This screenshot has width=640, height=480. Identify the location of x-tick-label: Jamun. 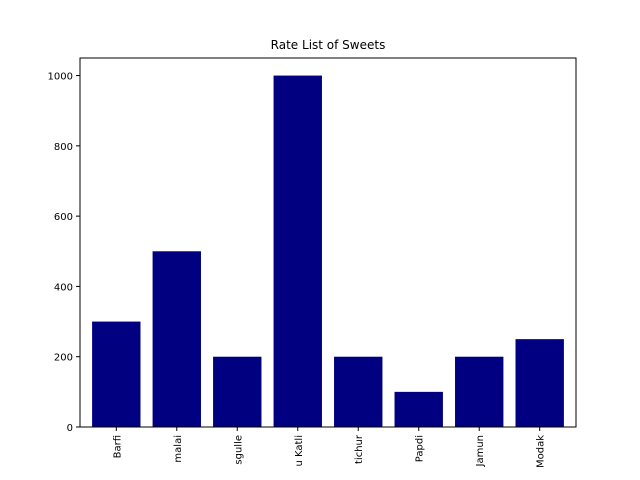
(480, 451).